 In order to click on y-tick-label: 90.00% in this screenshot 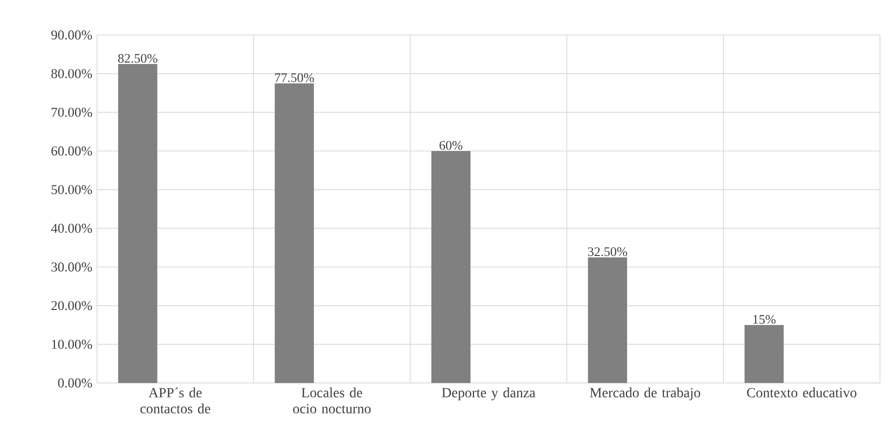, I will do `click(71, 35)`.